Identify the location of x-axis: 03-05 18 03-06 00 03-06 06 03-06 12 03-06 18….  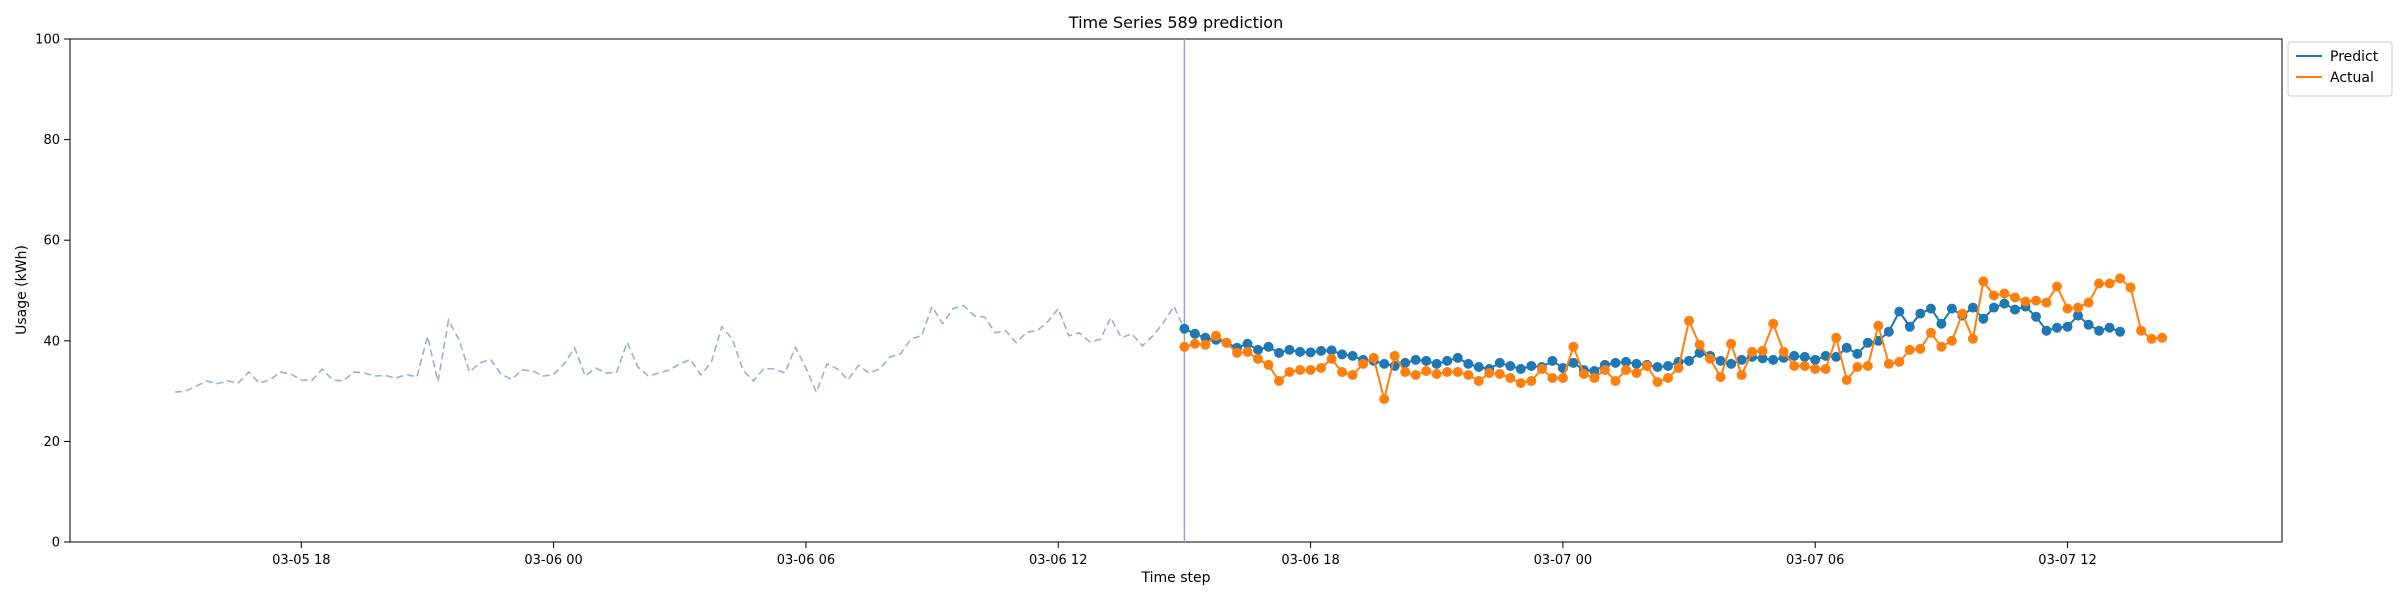
(1184, 555).